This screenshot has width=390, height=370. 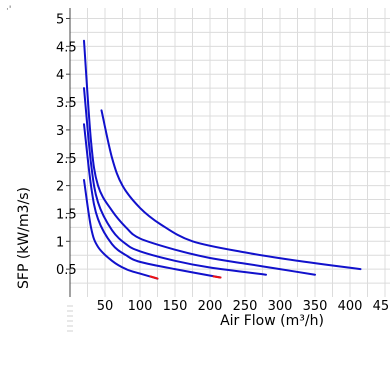 I want to click on y-axis-ticks: 0.5 1 1.5 2 2.5 3 3.5 4 4.5 5, so click(x=66, y=146).